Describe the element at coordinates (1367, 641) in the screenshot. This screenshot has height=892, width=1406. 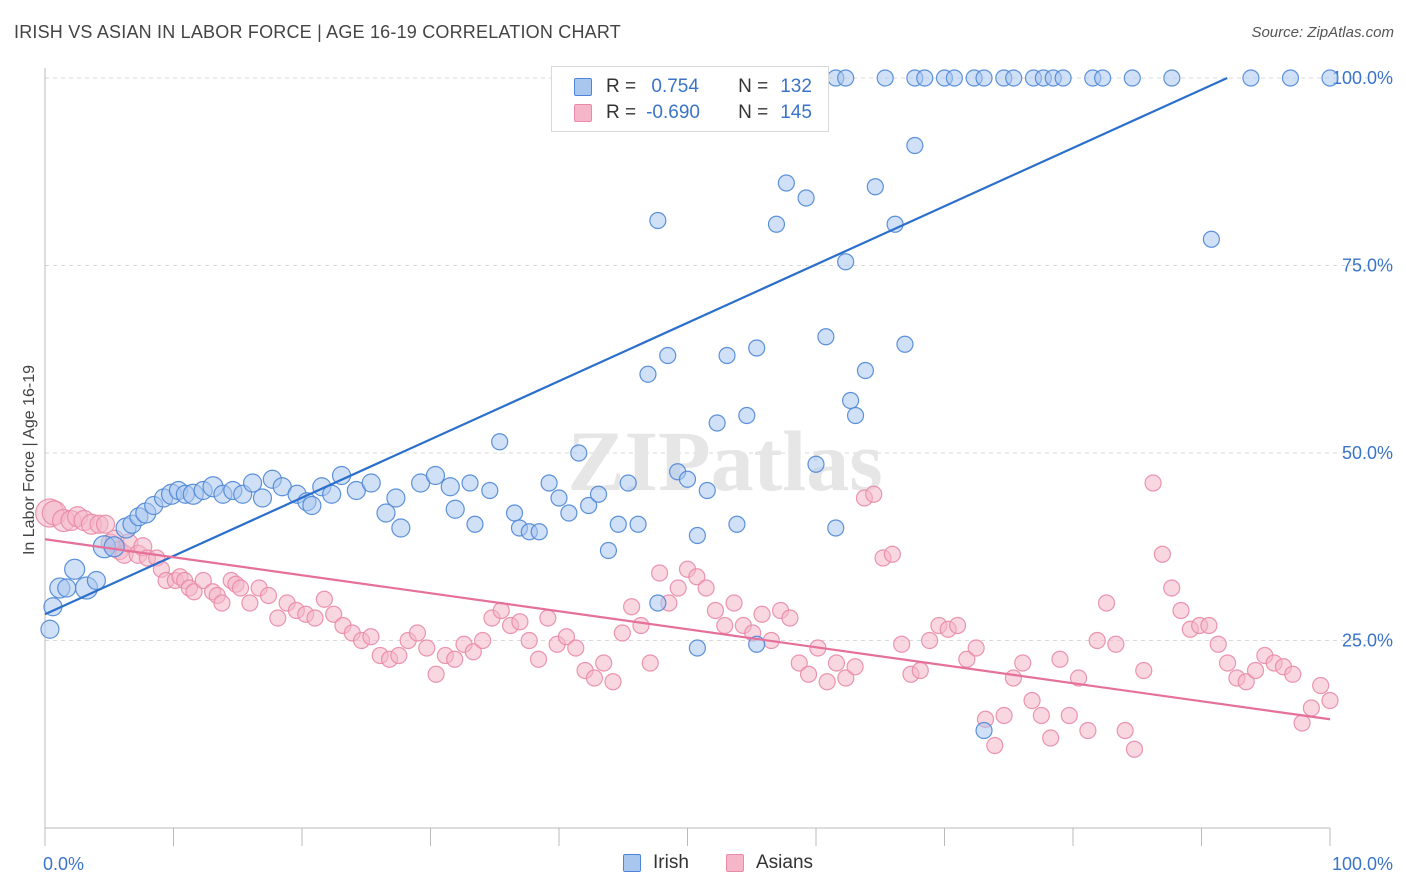
I see `y-tick-label: 25.0%` at that location.